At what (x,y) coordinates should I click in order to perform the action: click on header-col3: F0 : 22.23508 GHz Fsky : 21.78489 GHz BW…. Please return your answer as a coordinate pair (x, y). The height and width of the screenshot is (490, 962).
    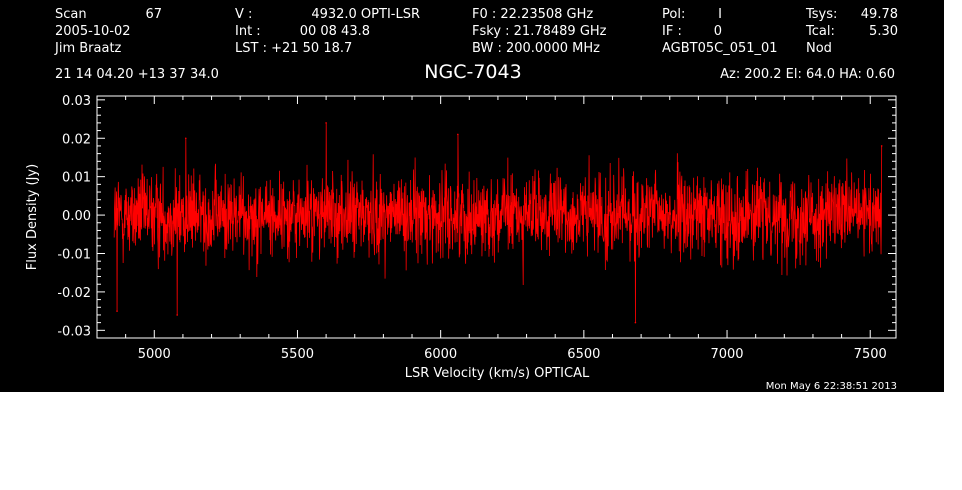
    Looking at the image, I should click on (539, 31).